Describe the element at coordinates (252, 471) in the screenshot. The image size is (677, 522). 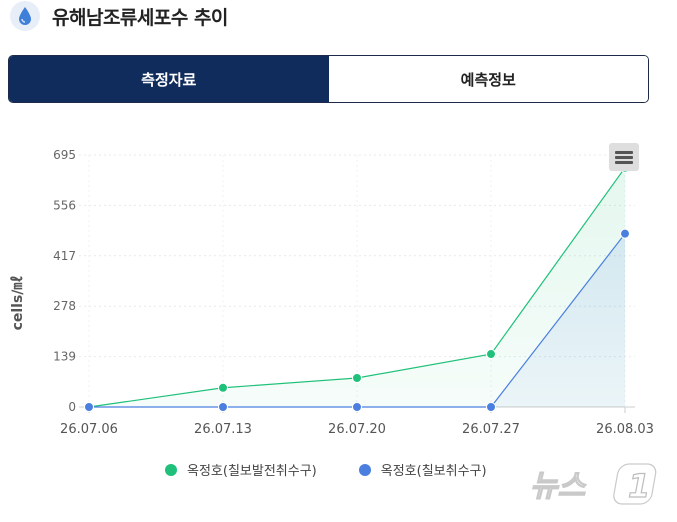
I see `legend-label: 옥정호(칠보발전취수구)` at that location.